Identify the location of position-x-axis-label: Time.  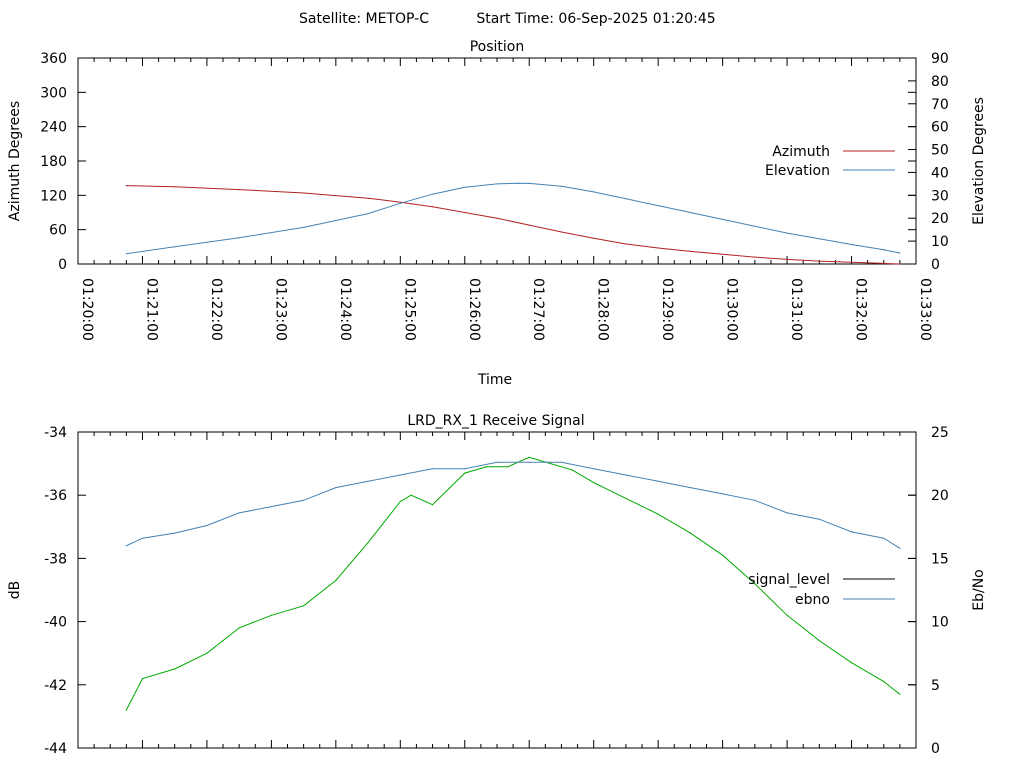
(494, 380).